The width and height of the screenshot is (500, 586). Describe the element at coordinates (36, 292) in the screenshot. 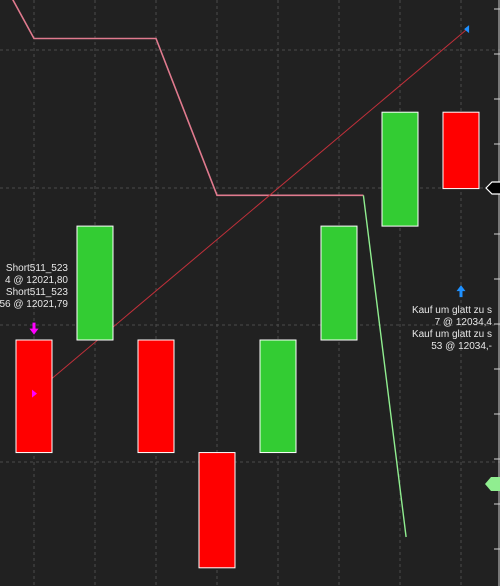

I see `short-signal-name-2: Short511_523` at that location.